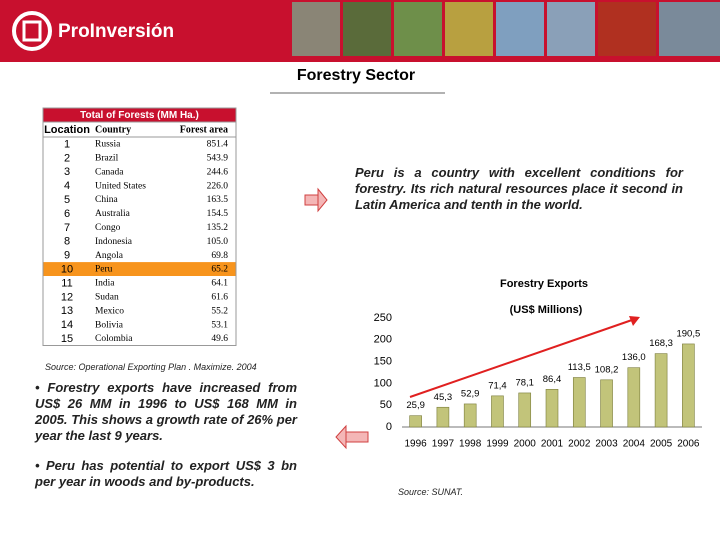 This screenshot has width=720, height=540. What do you see at coordinates (316, 200) in the screenshot?
I see `right-arrow` at bounding box center [316, 200].